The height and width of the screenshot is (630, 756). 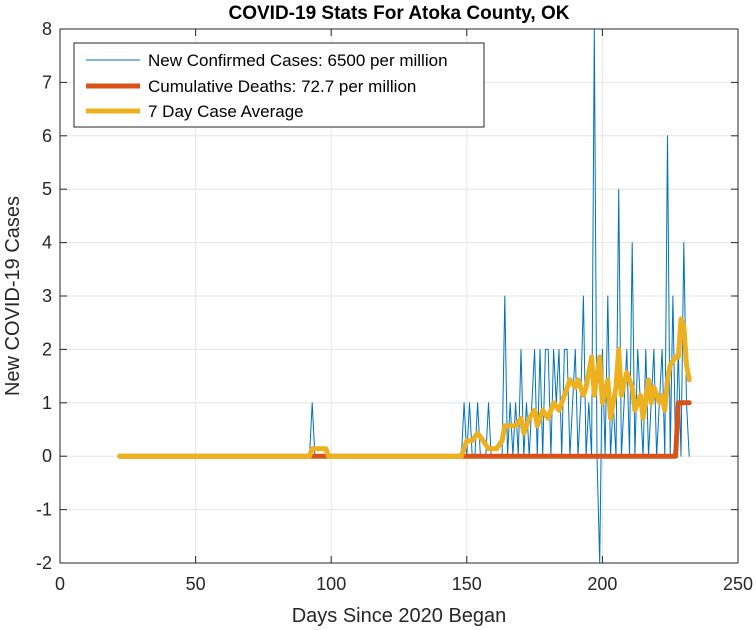 What do you see at coordinates (47, 349) in the screenshot?
I see `y-tick-label: 2` at bounding box center [47, 349].